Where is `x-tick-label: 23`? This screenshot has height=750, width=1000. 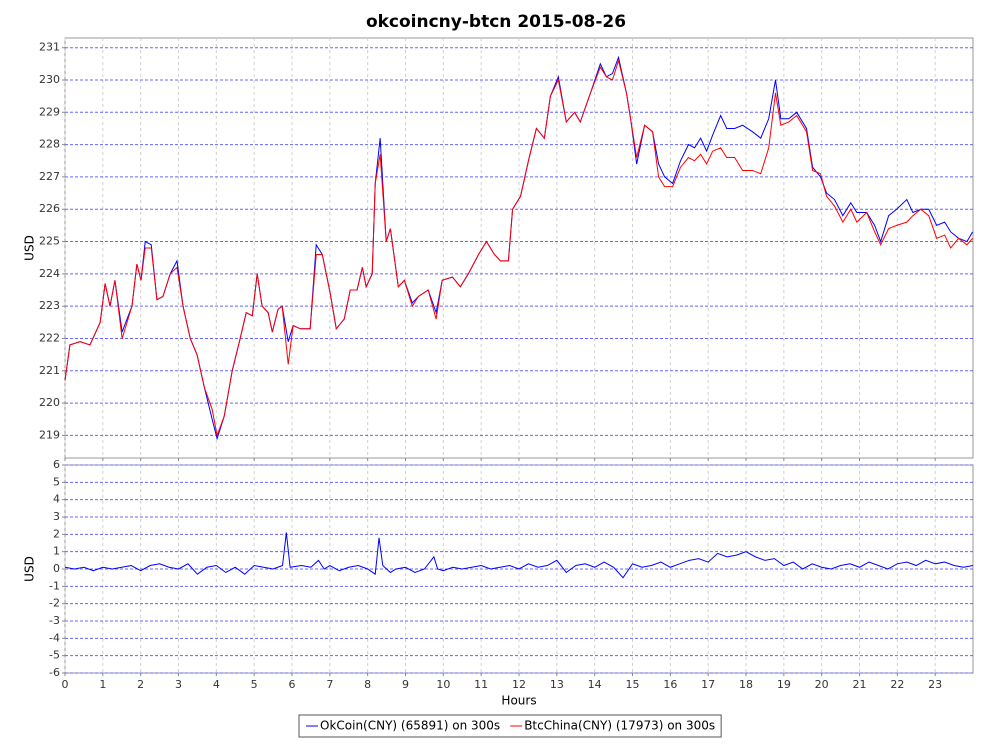
x-tick-label: 23 is located at coordinates (935, 684).